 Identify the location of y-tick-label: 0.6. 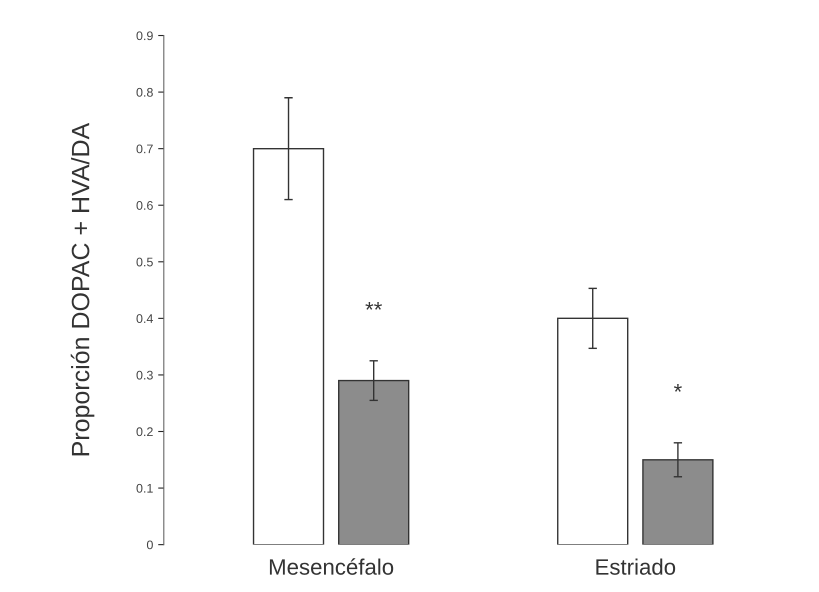
(144, 205).